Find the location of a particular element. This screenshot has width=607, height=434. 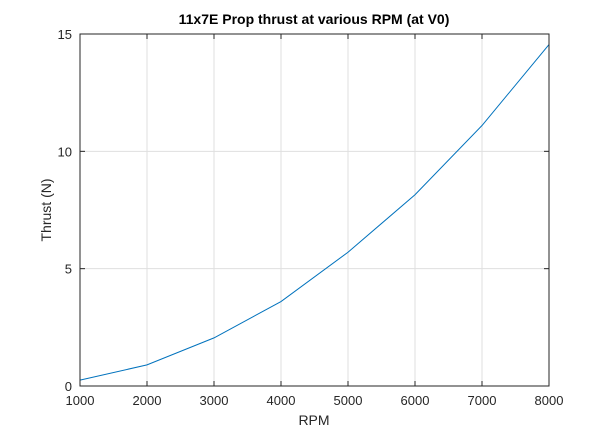

y-tick-label: 15 is located at coordinates (65, 34).